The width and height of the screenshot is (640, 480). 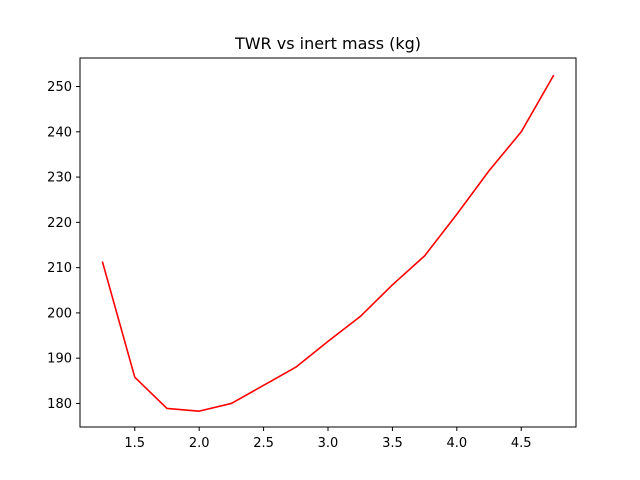 What do you see at coordinates (521, 443) in the screenshot?
I see `x-tick-label: 4.5` at bounding box center [521, 443].